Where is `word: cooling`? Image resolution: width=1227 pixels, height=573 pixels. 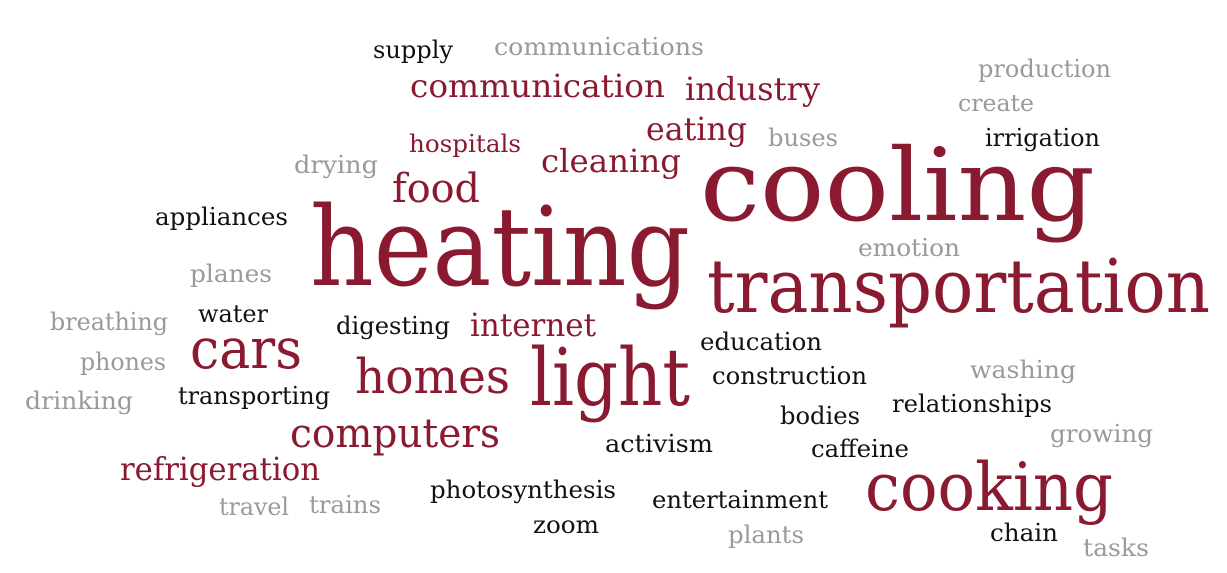
word: cooling is located at coordinates (897, 185).